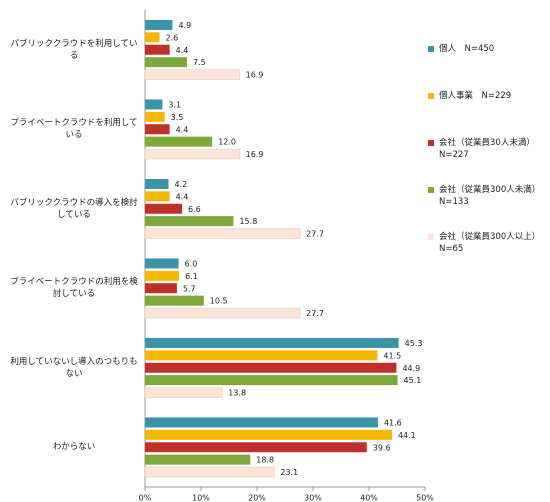 The width and height of the screenshot is (550, 502). I want to click on value-label: 41.5, so click(392, 355).